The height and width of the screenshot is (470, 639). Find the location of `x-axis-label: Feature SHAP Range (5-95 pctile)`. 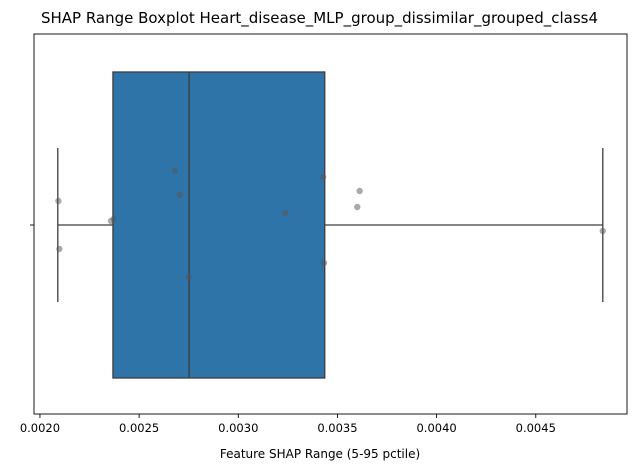

x-axis-label: Feature SHAP Range (5-95 pctile) is located at coordinates (320, 454).